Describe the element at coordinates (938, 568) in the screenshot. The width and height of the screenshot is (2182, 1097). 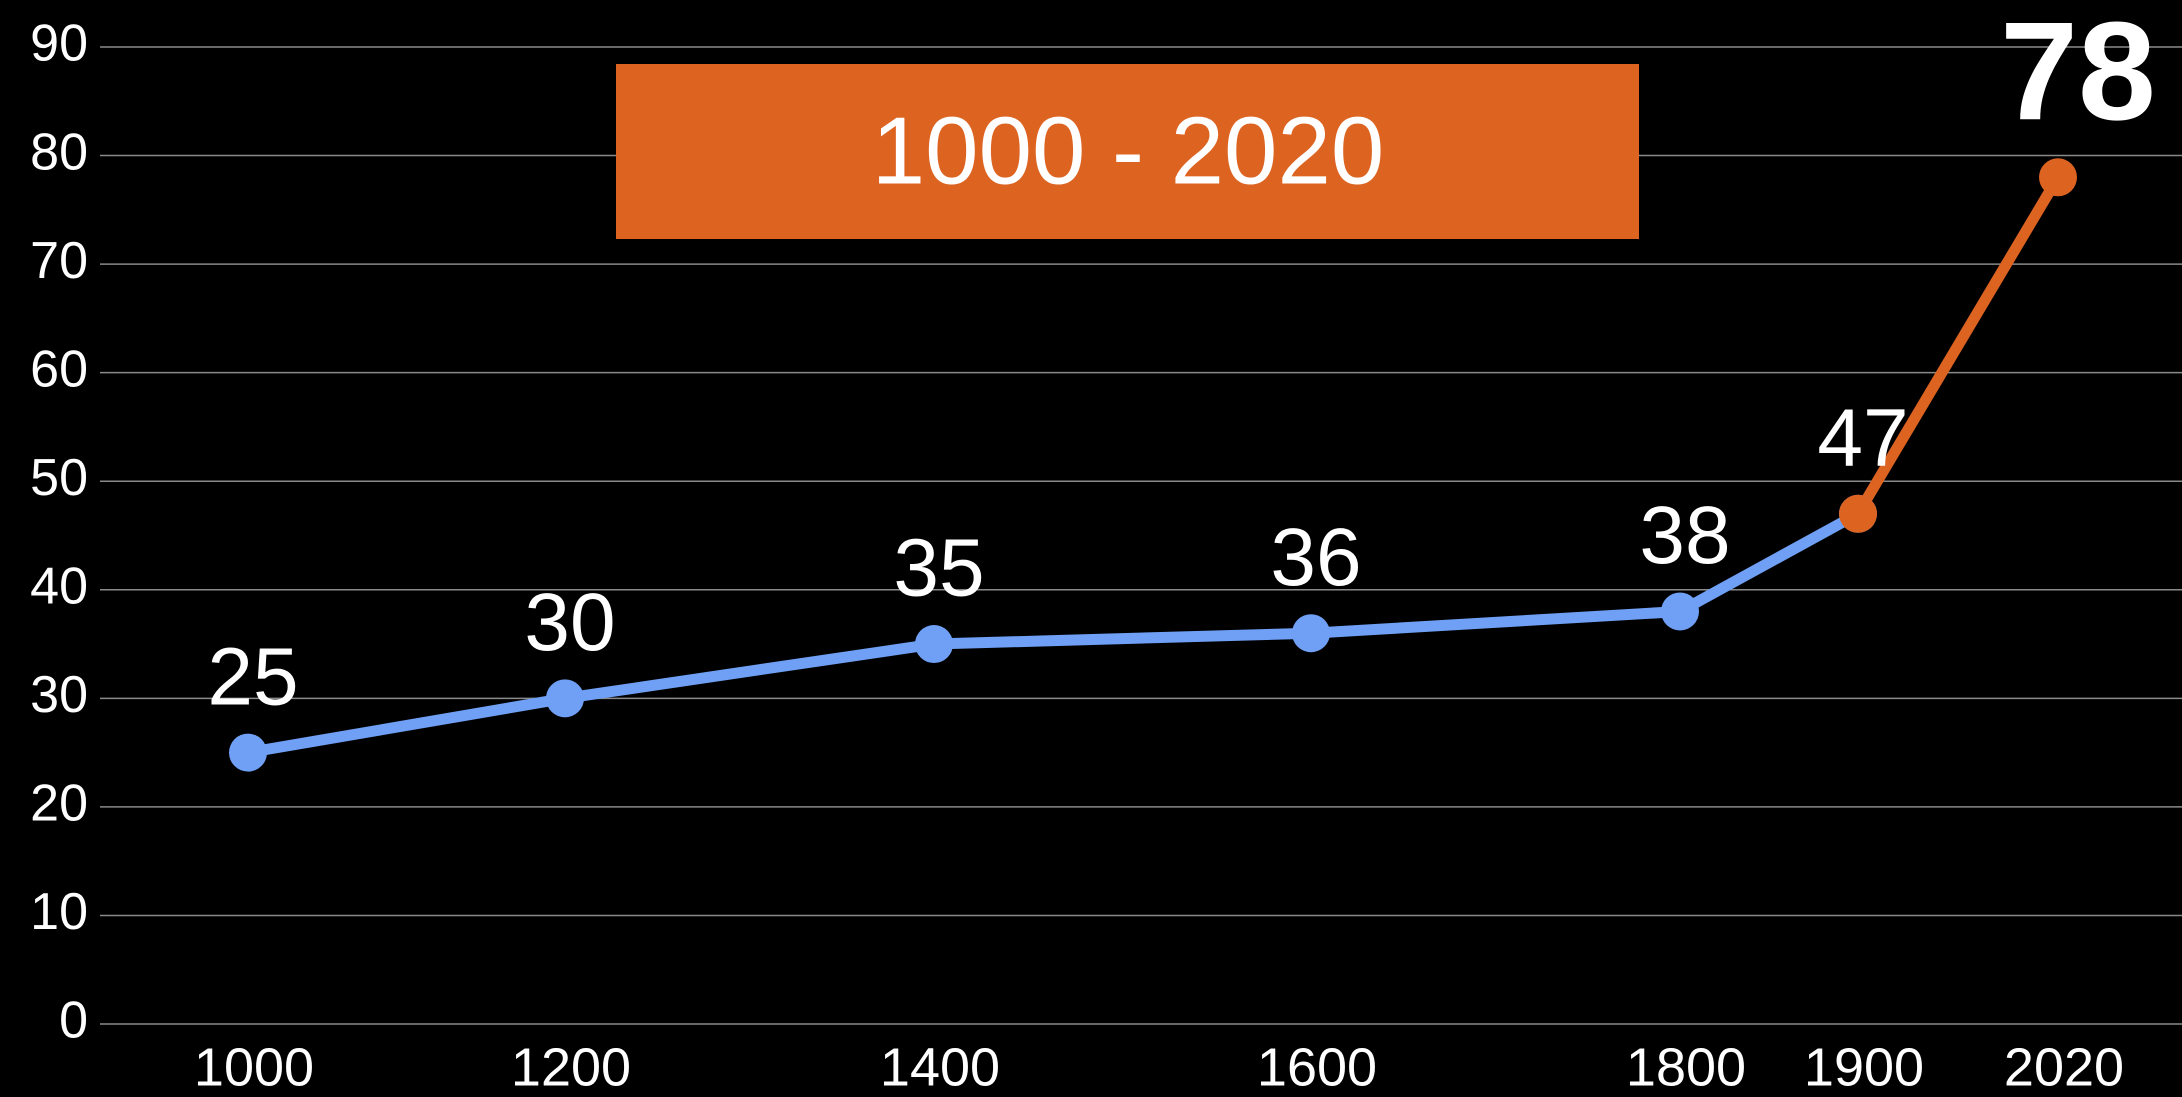
I see `data-label: 35` at that location.